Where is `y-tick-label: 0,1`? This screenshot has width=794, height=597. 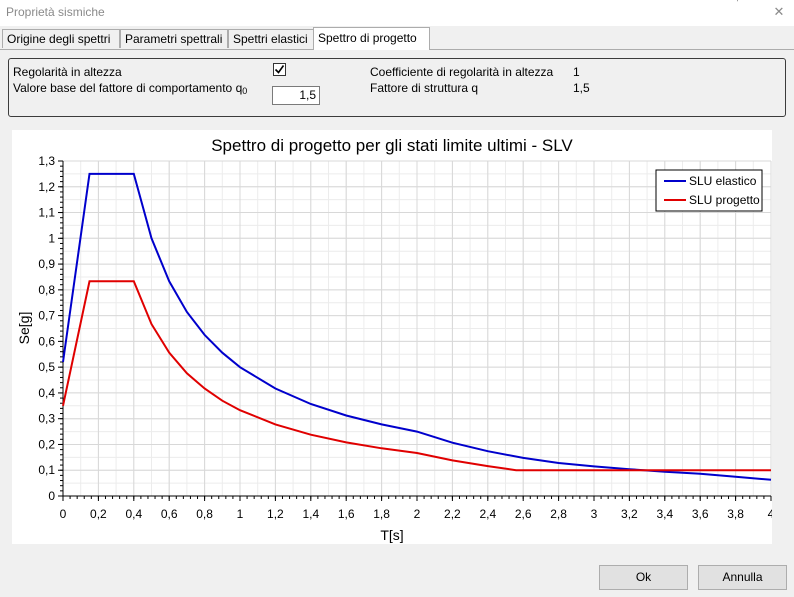
y-tick-label: 0,1 is located at coordinates (46, 470).